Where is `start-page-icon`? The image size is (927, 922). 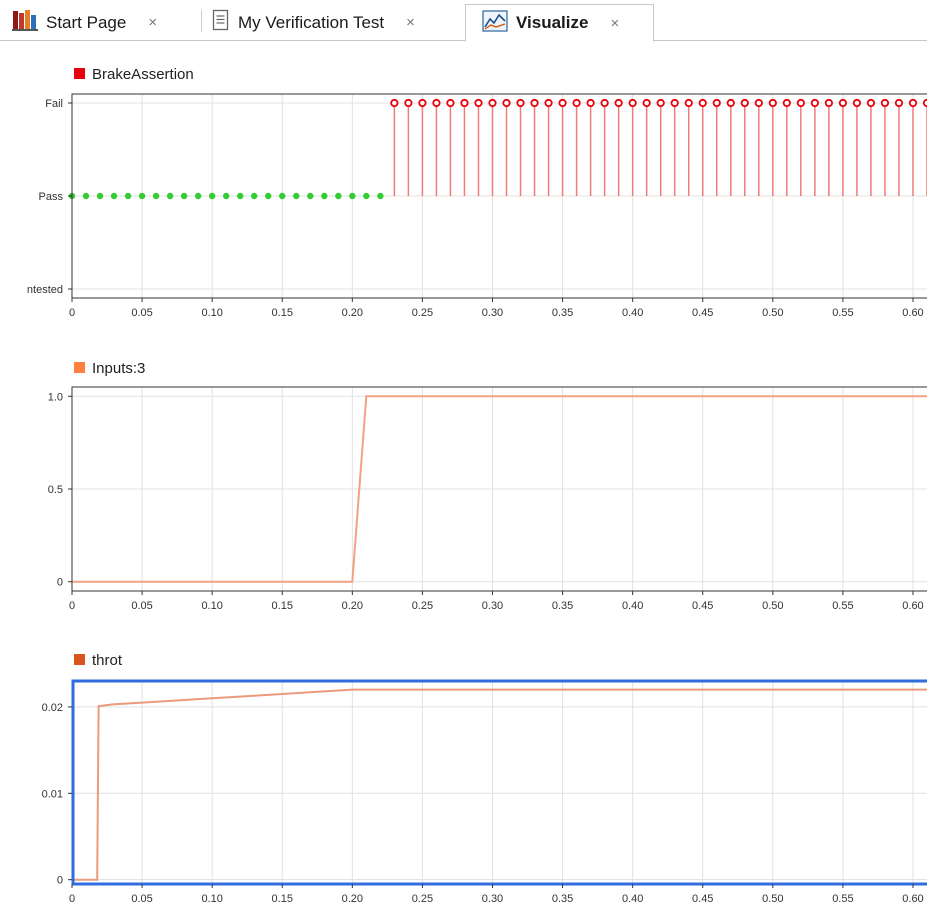 start-page-icon is located at coordinates (25, 22).